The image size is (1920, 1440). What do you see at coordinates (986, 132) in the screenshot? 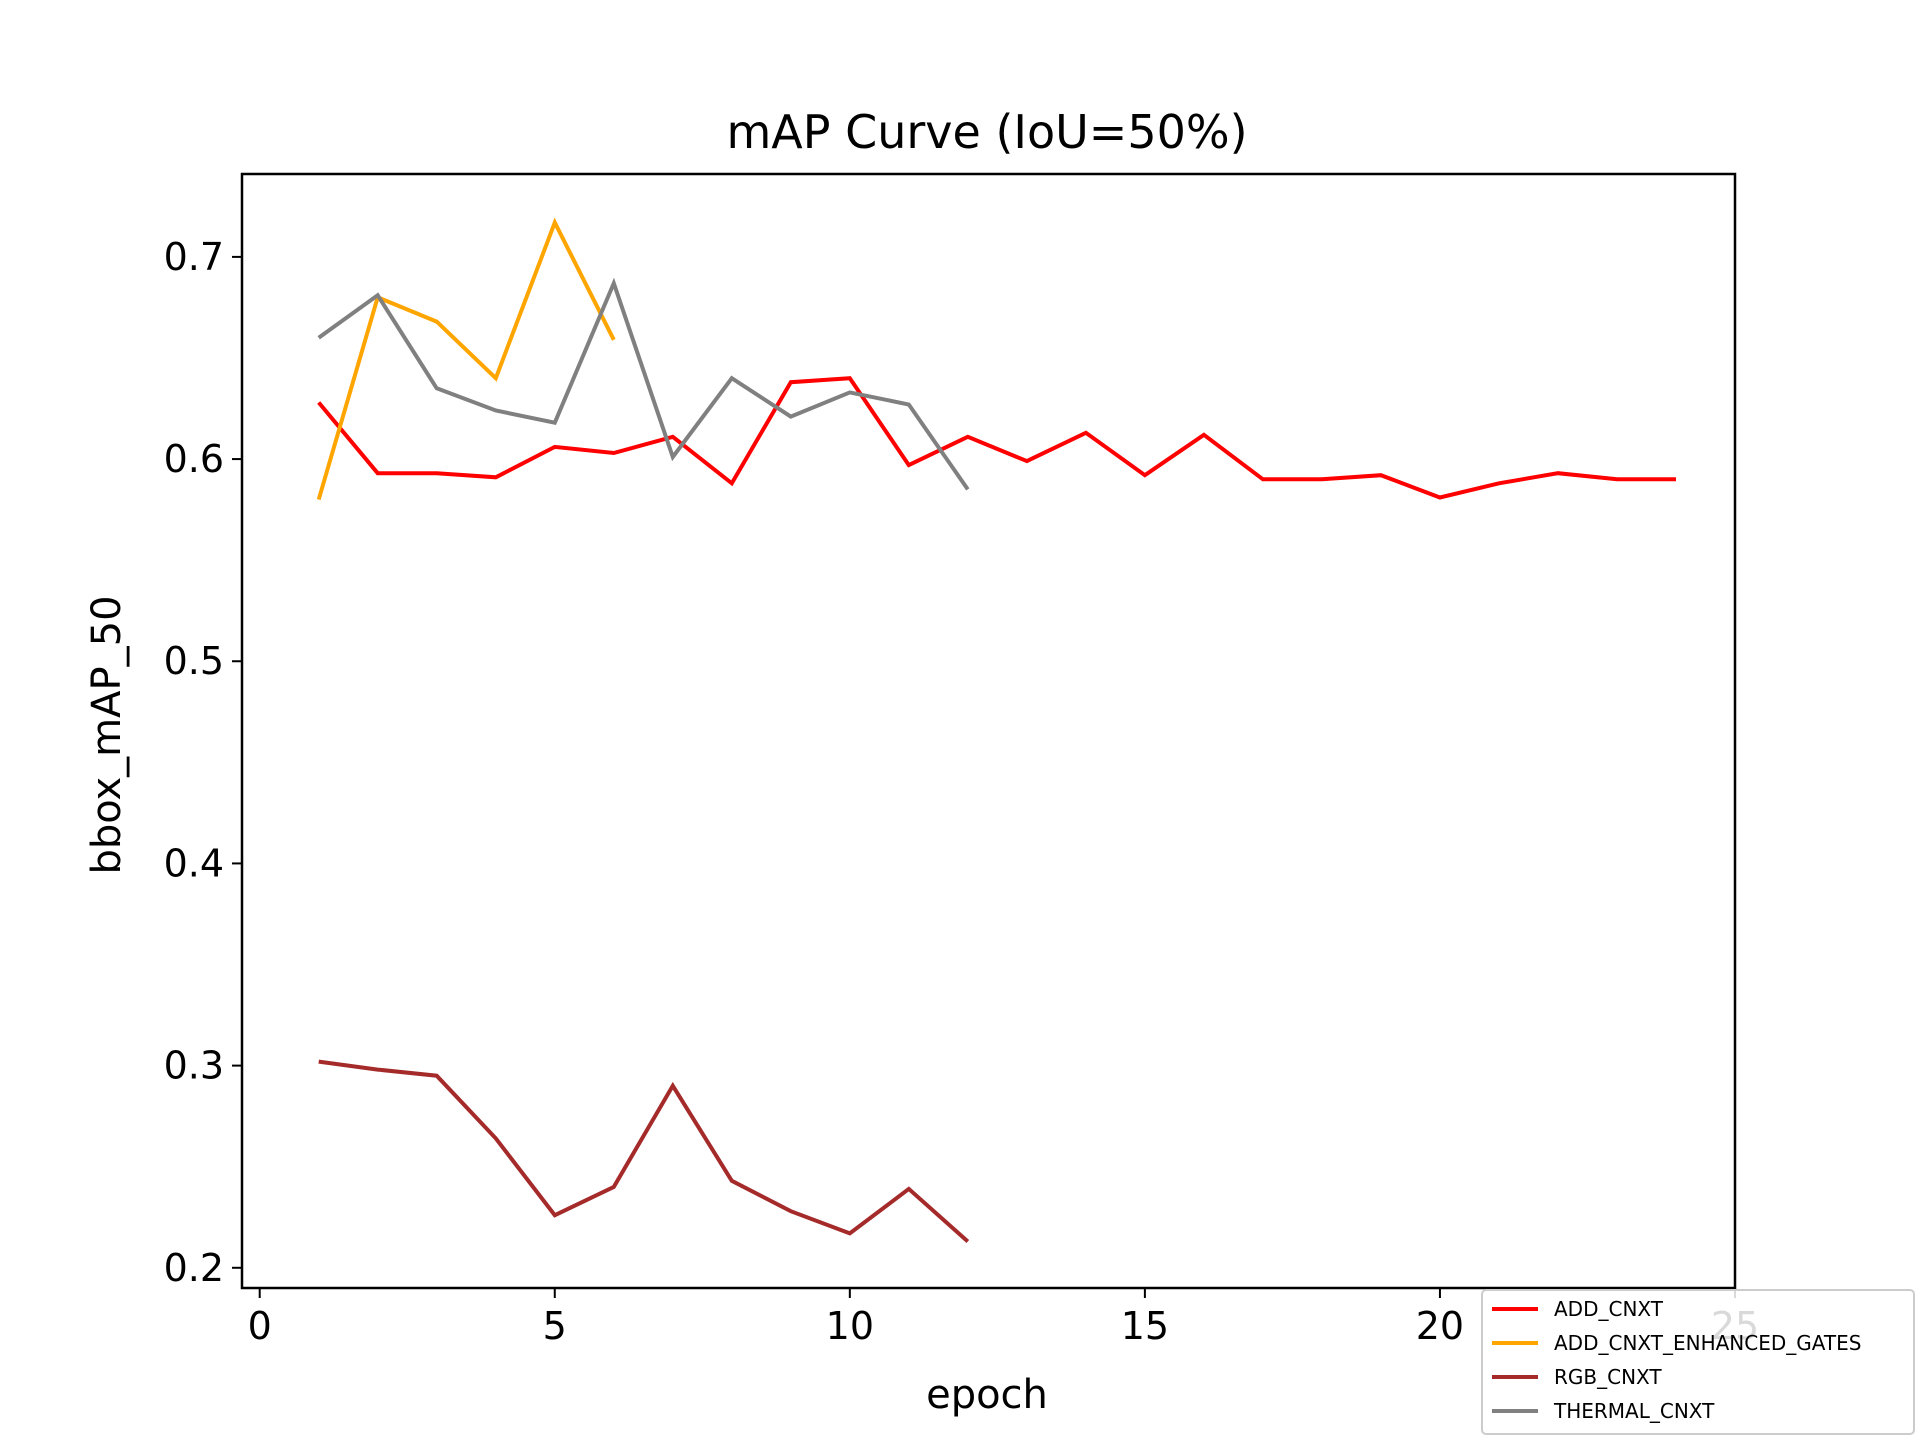
I see `chart-title: mAP Curve (IoU=50%)` at bounding box center [986, 132].